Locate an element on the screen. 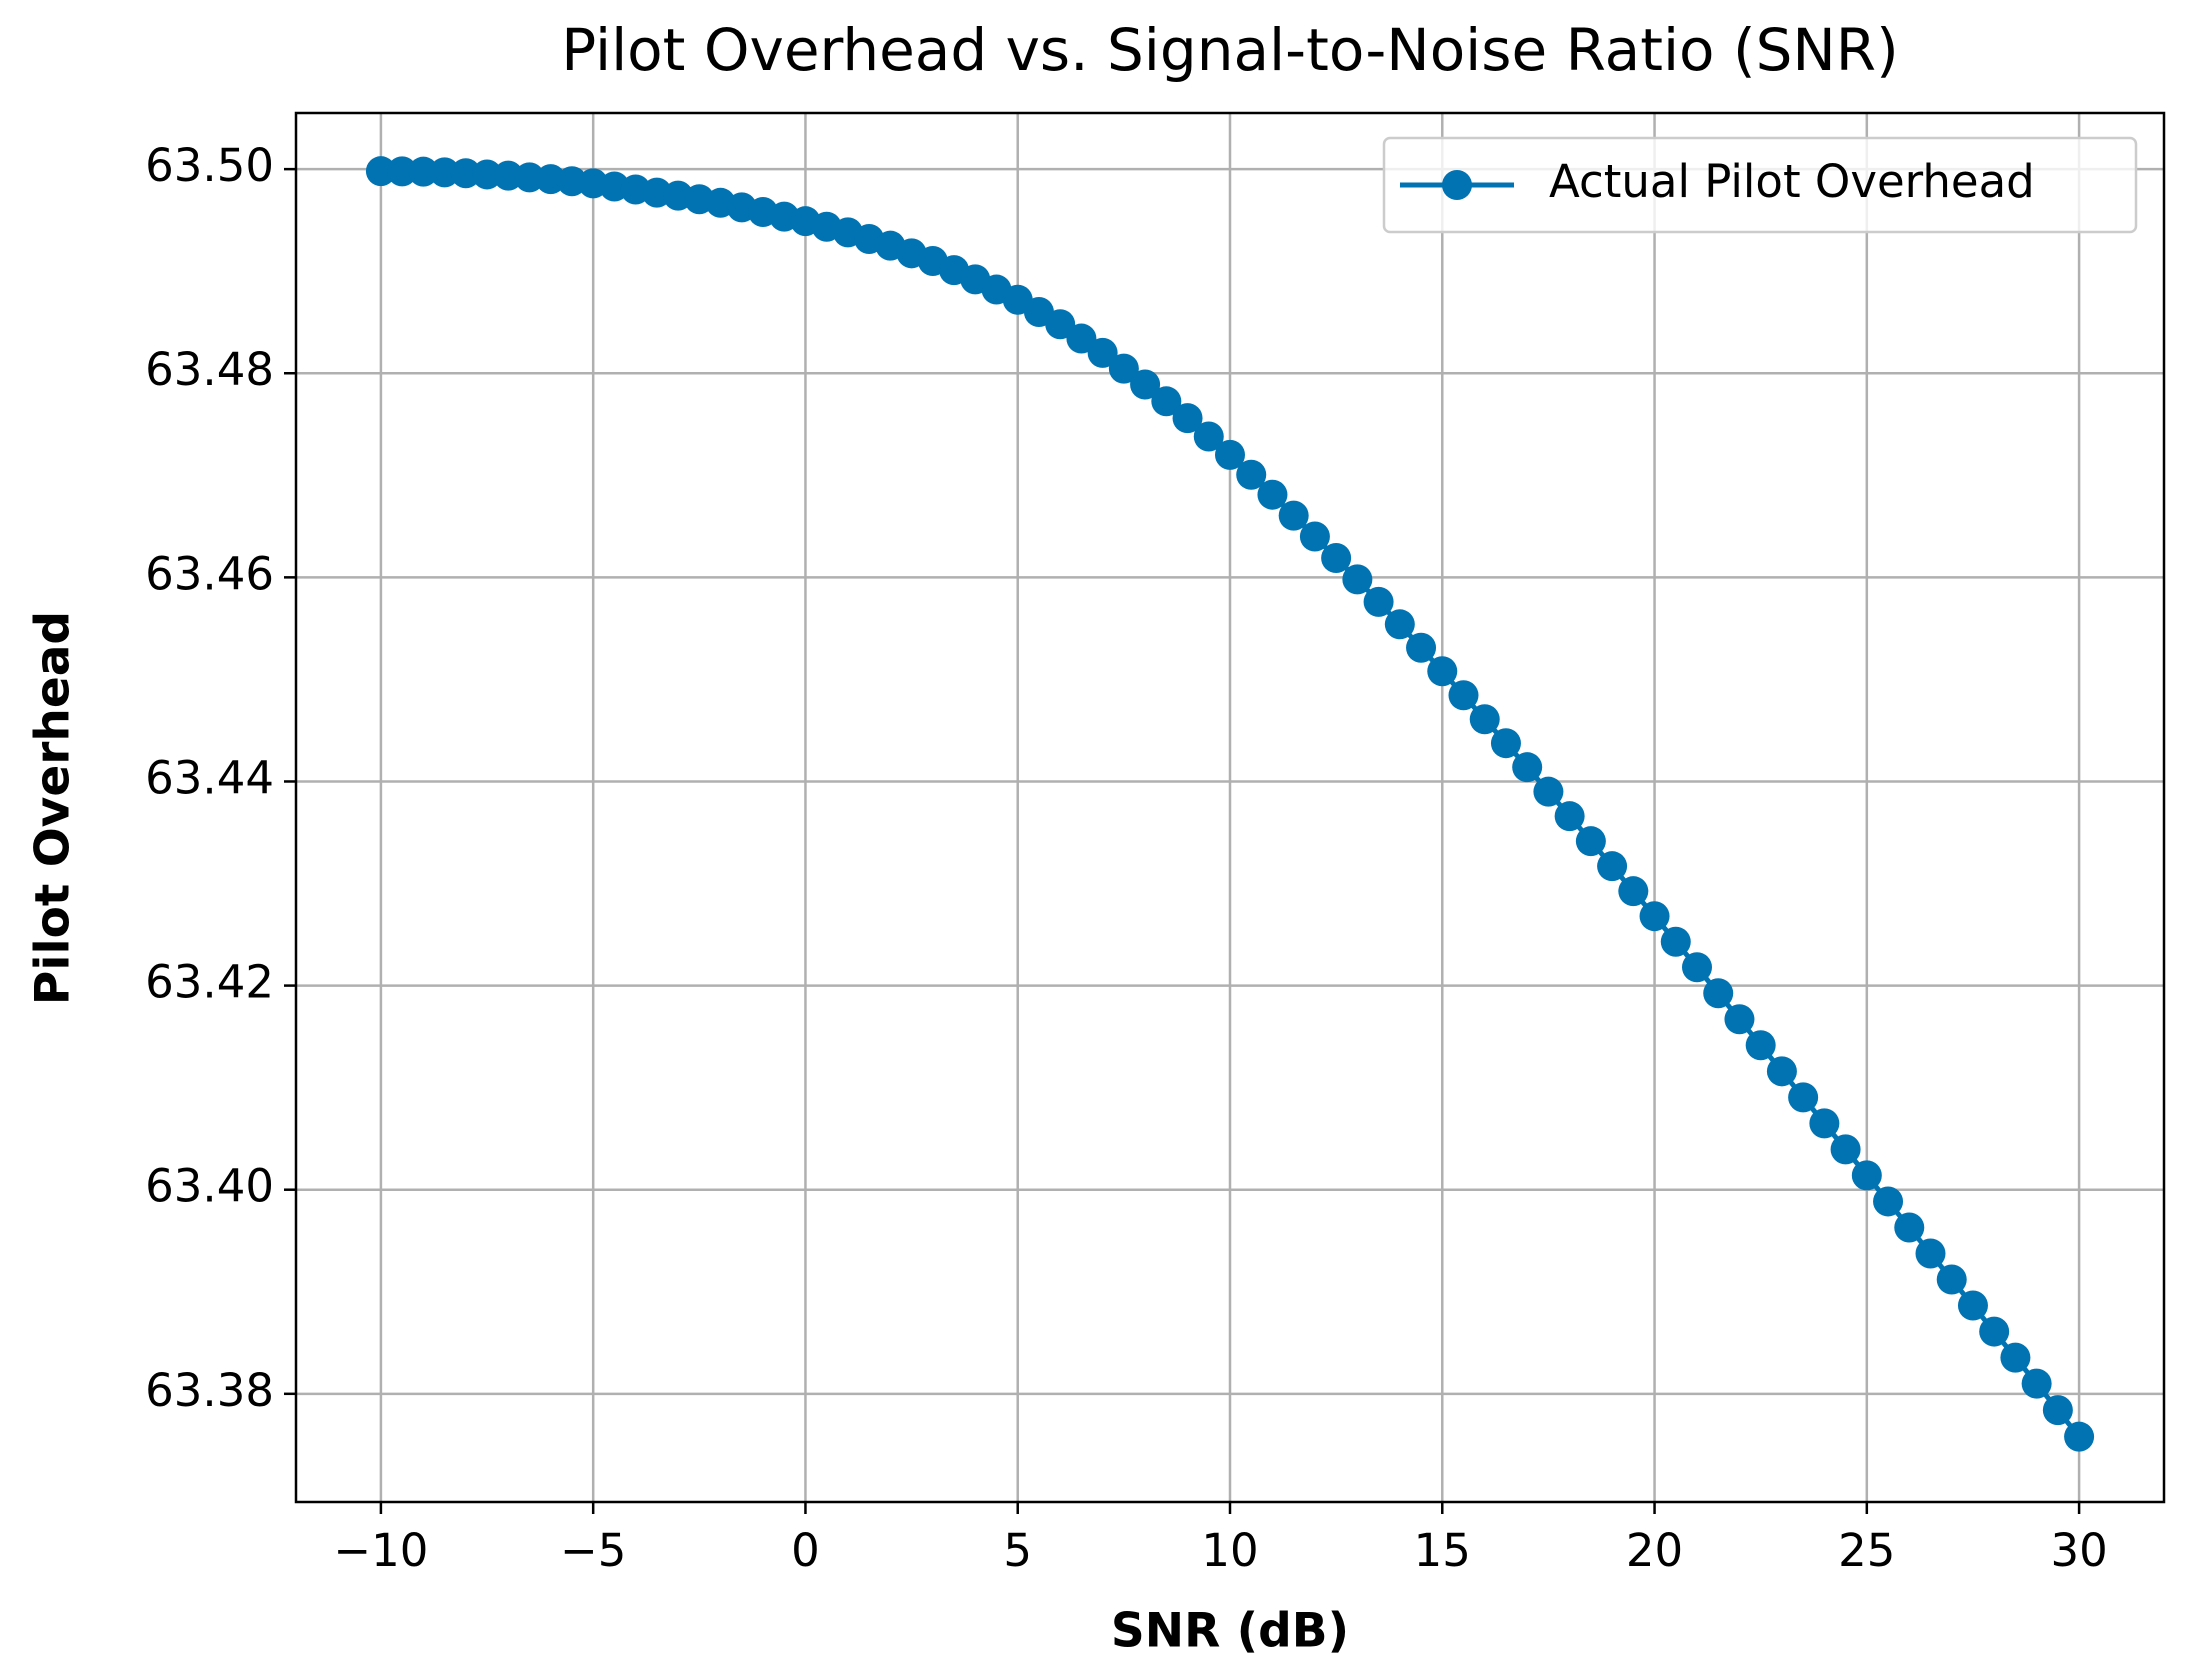 The height and width of the screenshot is (1680, 2197). x-tick-label: 30 is located at coordinates (2078, 1550).